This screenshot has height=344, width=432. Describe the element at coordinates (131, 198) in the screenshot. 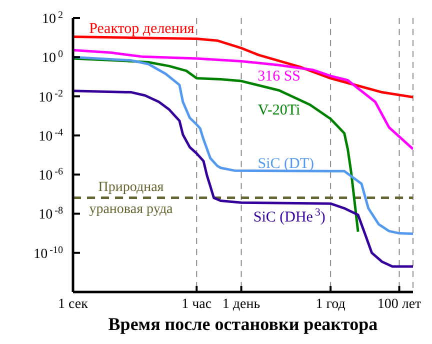

I see `ref-line-label: Природная урановая руда` at that location.